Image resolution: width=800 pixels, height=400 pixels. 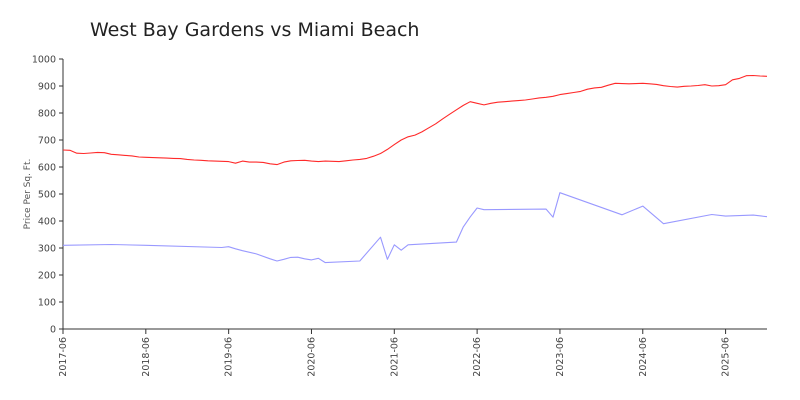 I want to click on chart-title: West Bay Gardens vs Miami Beach, so click(x=254, y=30).